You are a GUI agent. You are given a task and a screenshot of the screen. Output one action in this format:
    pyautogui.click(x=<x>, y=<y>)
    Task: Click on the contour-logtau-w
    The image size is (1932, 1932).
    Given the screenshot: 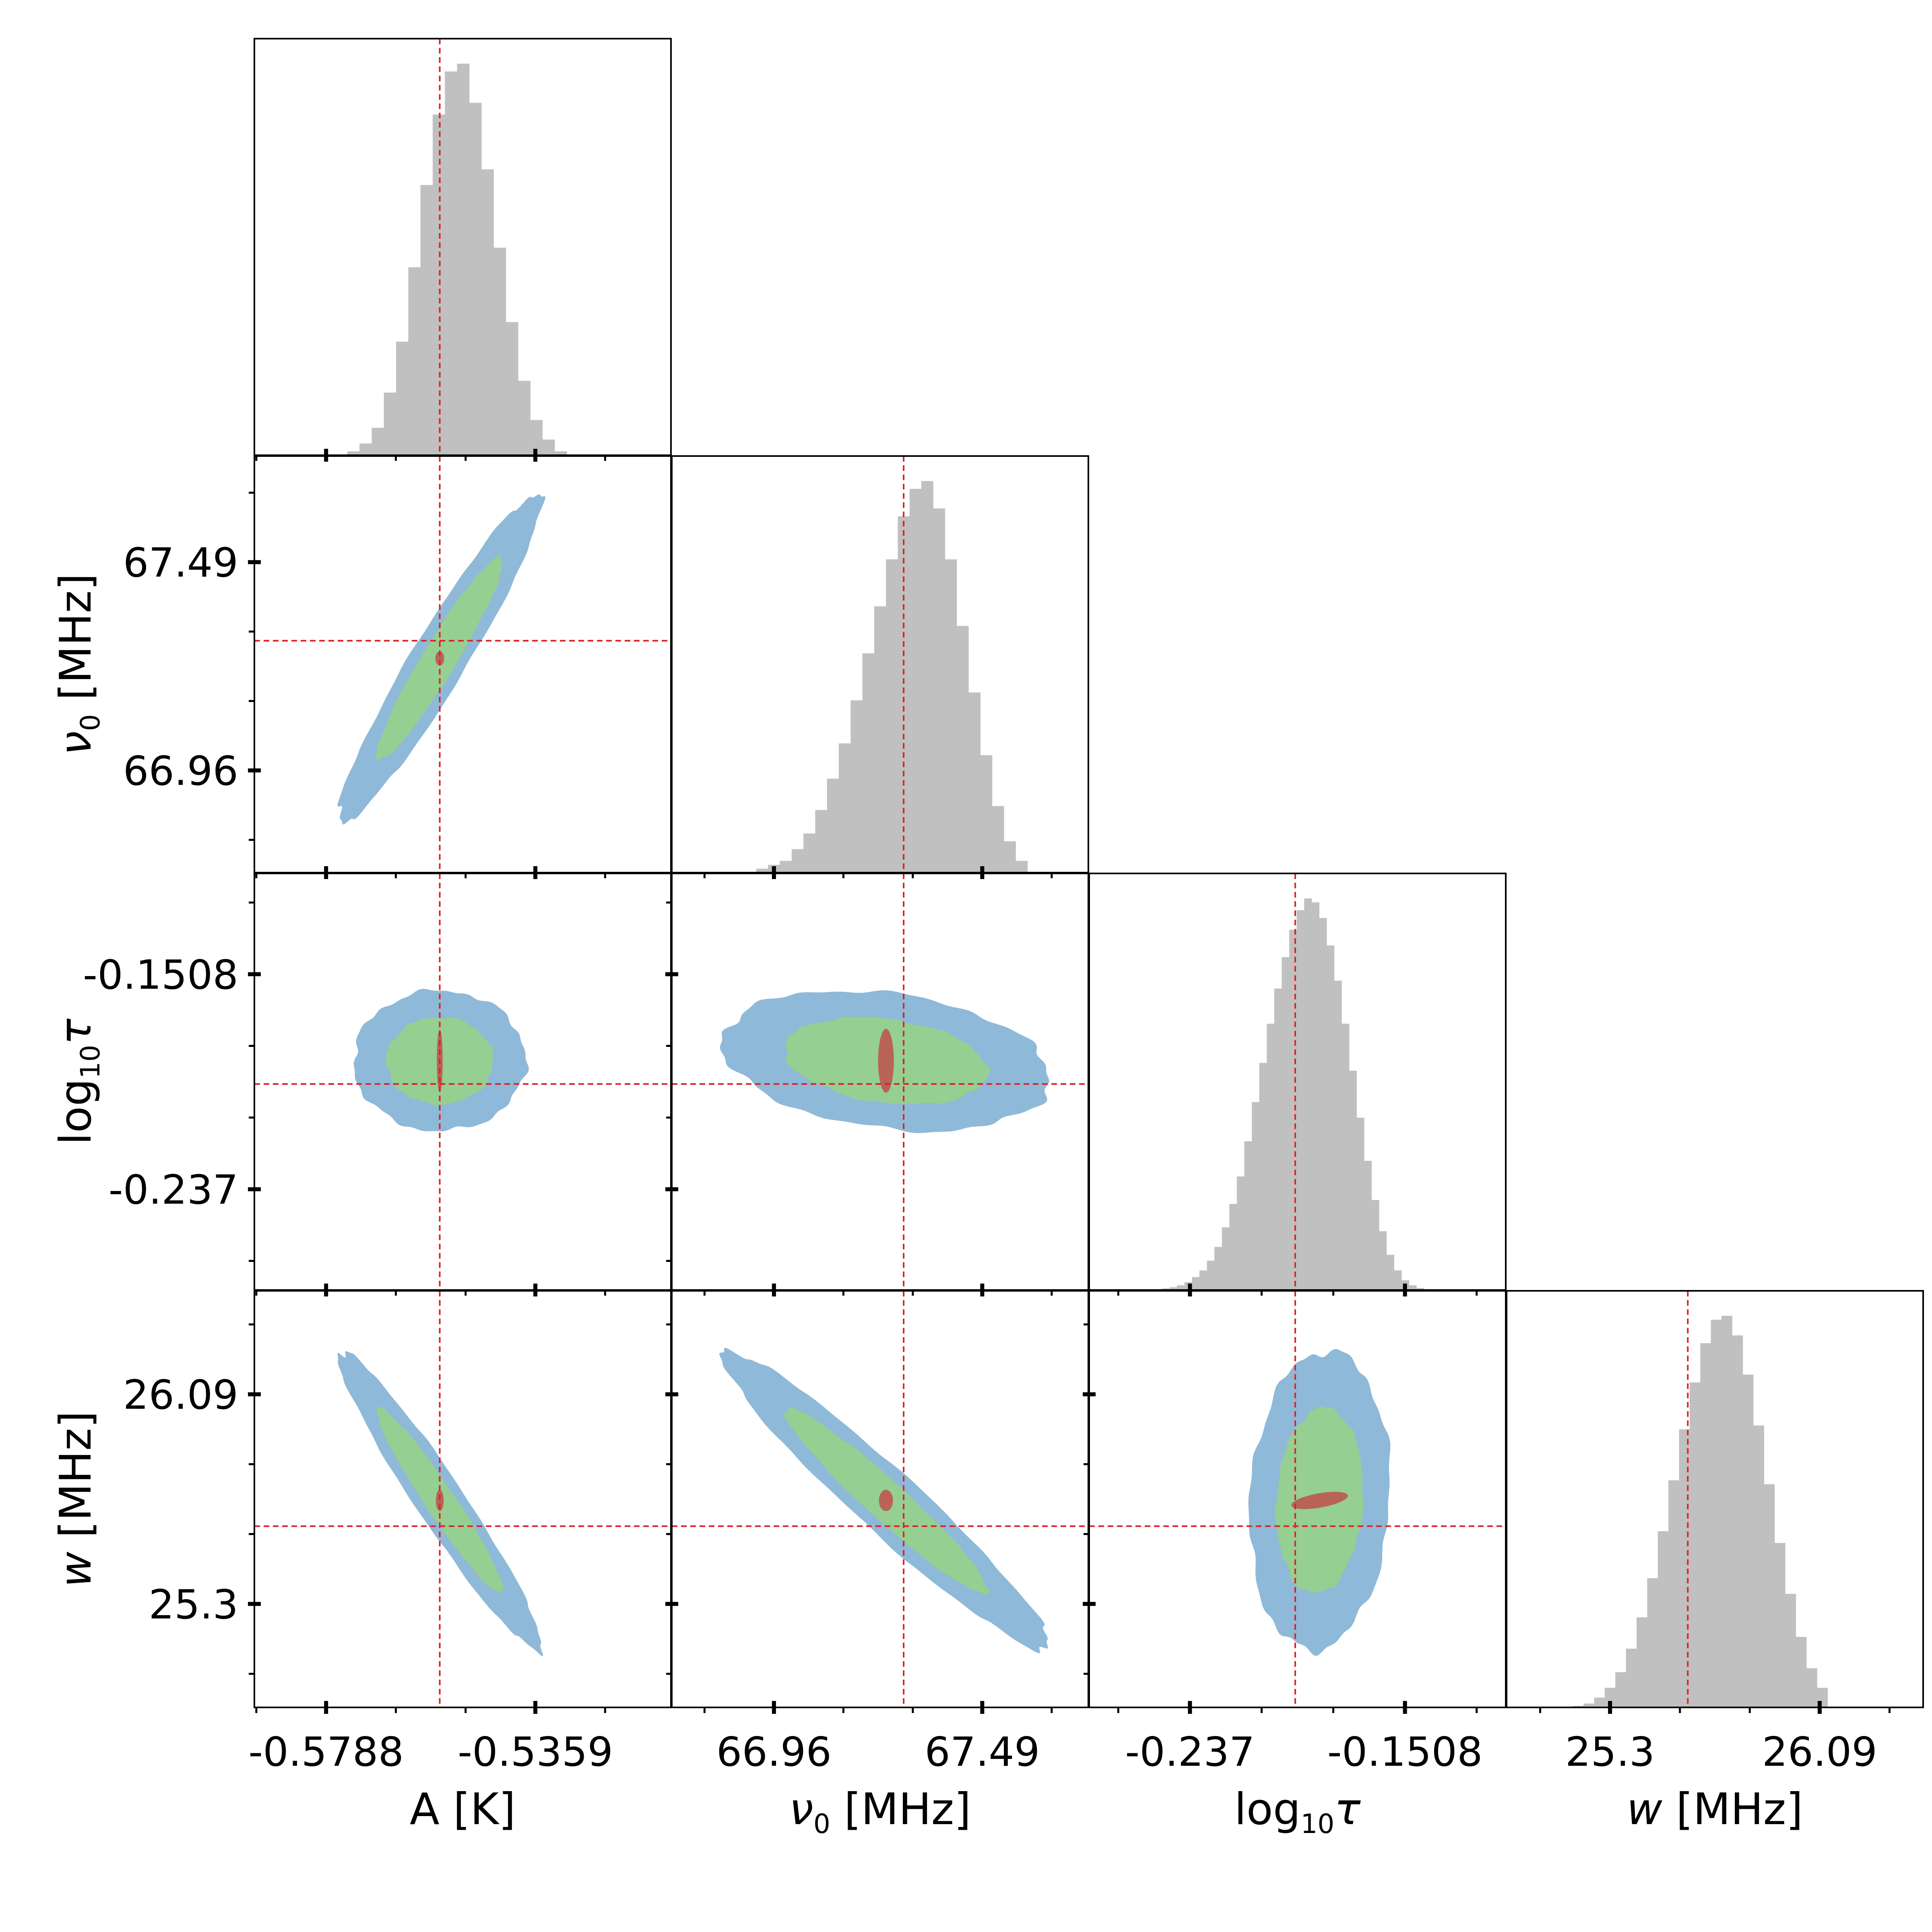 What is the action you would take?
    pyautogui.click(x=1319, y=1502)
    